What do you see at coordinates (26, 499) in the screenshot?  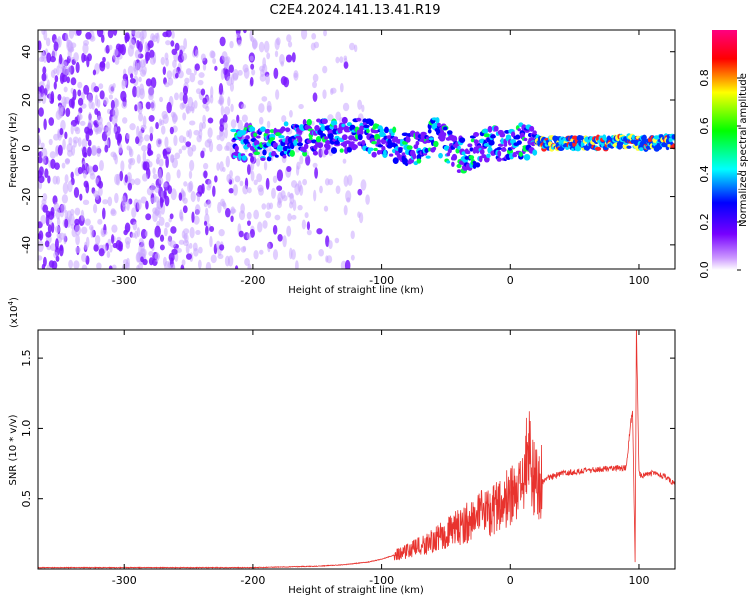 I see `snr-y-tick-label: 0.5` at bounding box center [26, 499].